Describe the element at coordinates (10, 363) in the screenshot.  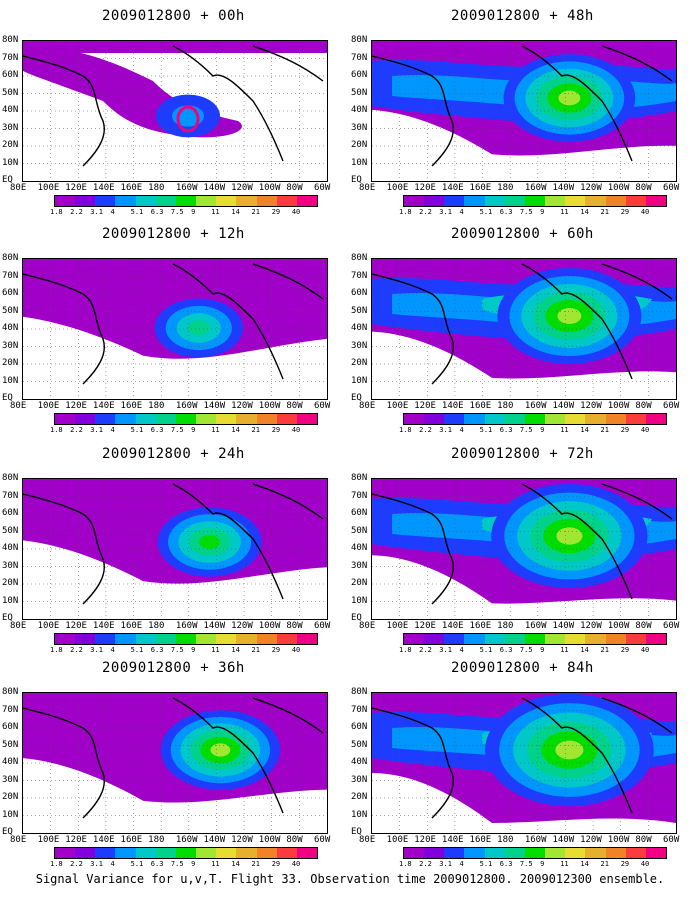
I see `latitude-label: 20N` at that location.